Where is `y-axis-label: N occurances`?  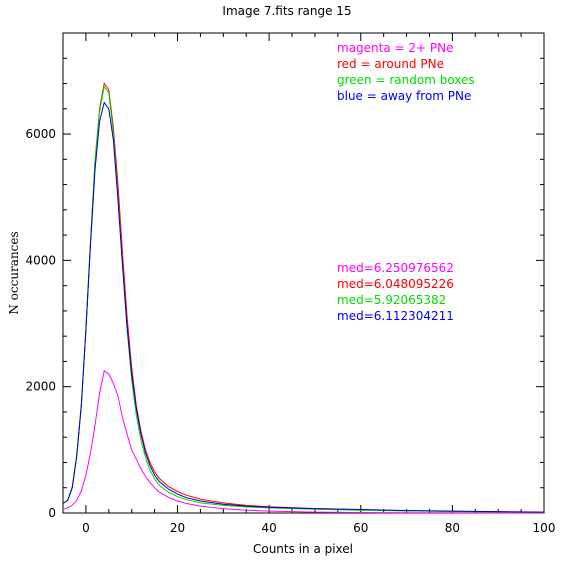
y-axis-label: N occurances is located at coordinates (14, 272).